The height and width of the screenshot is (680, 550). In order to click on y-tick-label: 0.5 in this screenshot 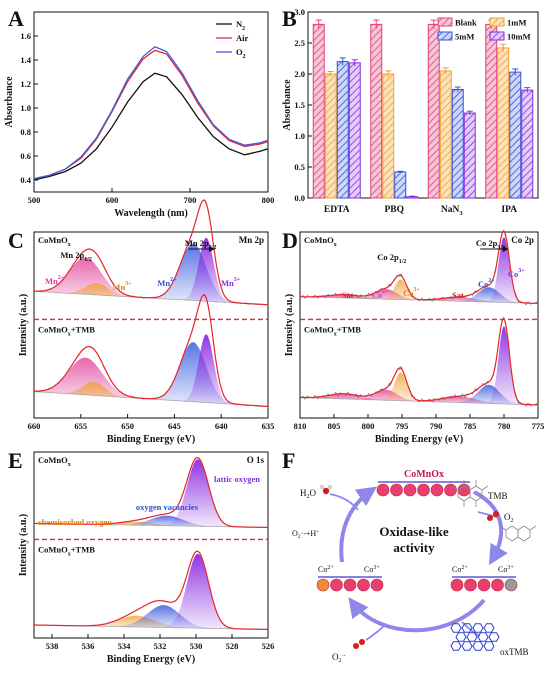, I will do `click(299, 167)`.